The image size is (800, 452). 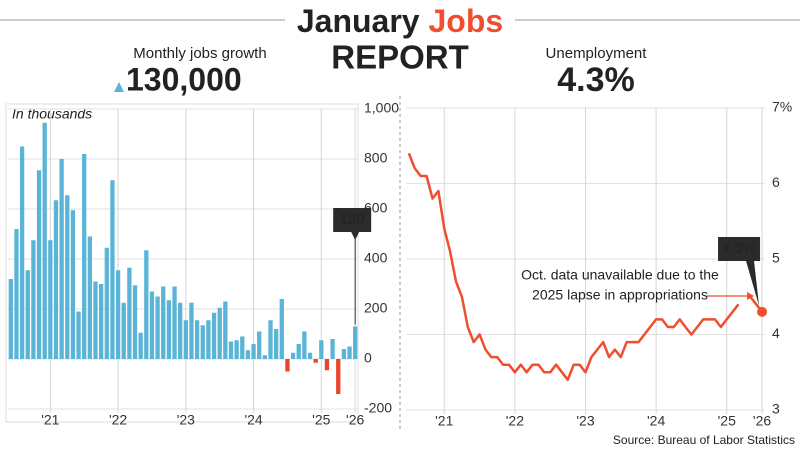 What do you see at coordinates (400, 57) in the screenshot?
I see `header-title-line2: REPORT` at bounding box center [400, 57].